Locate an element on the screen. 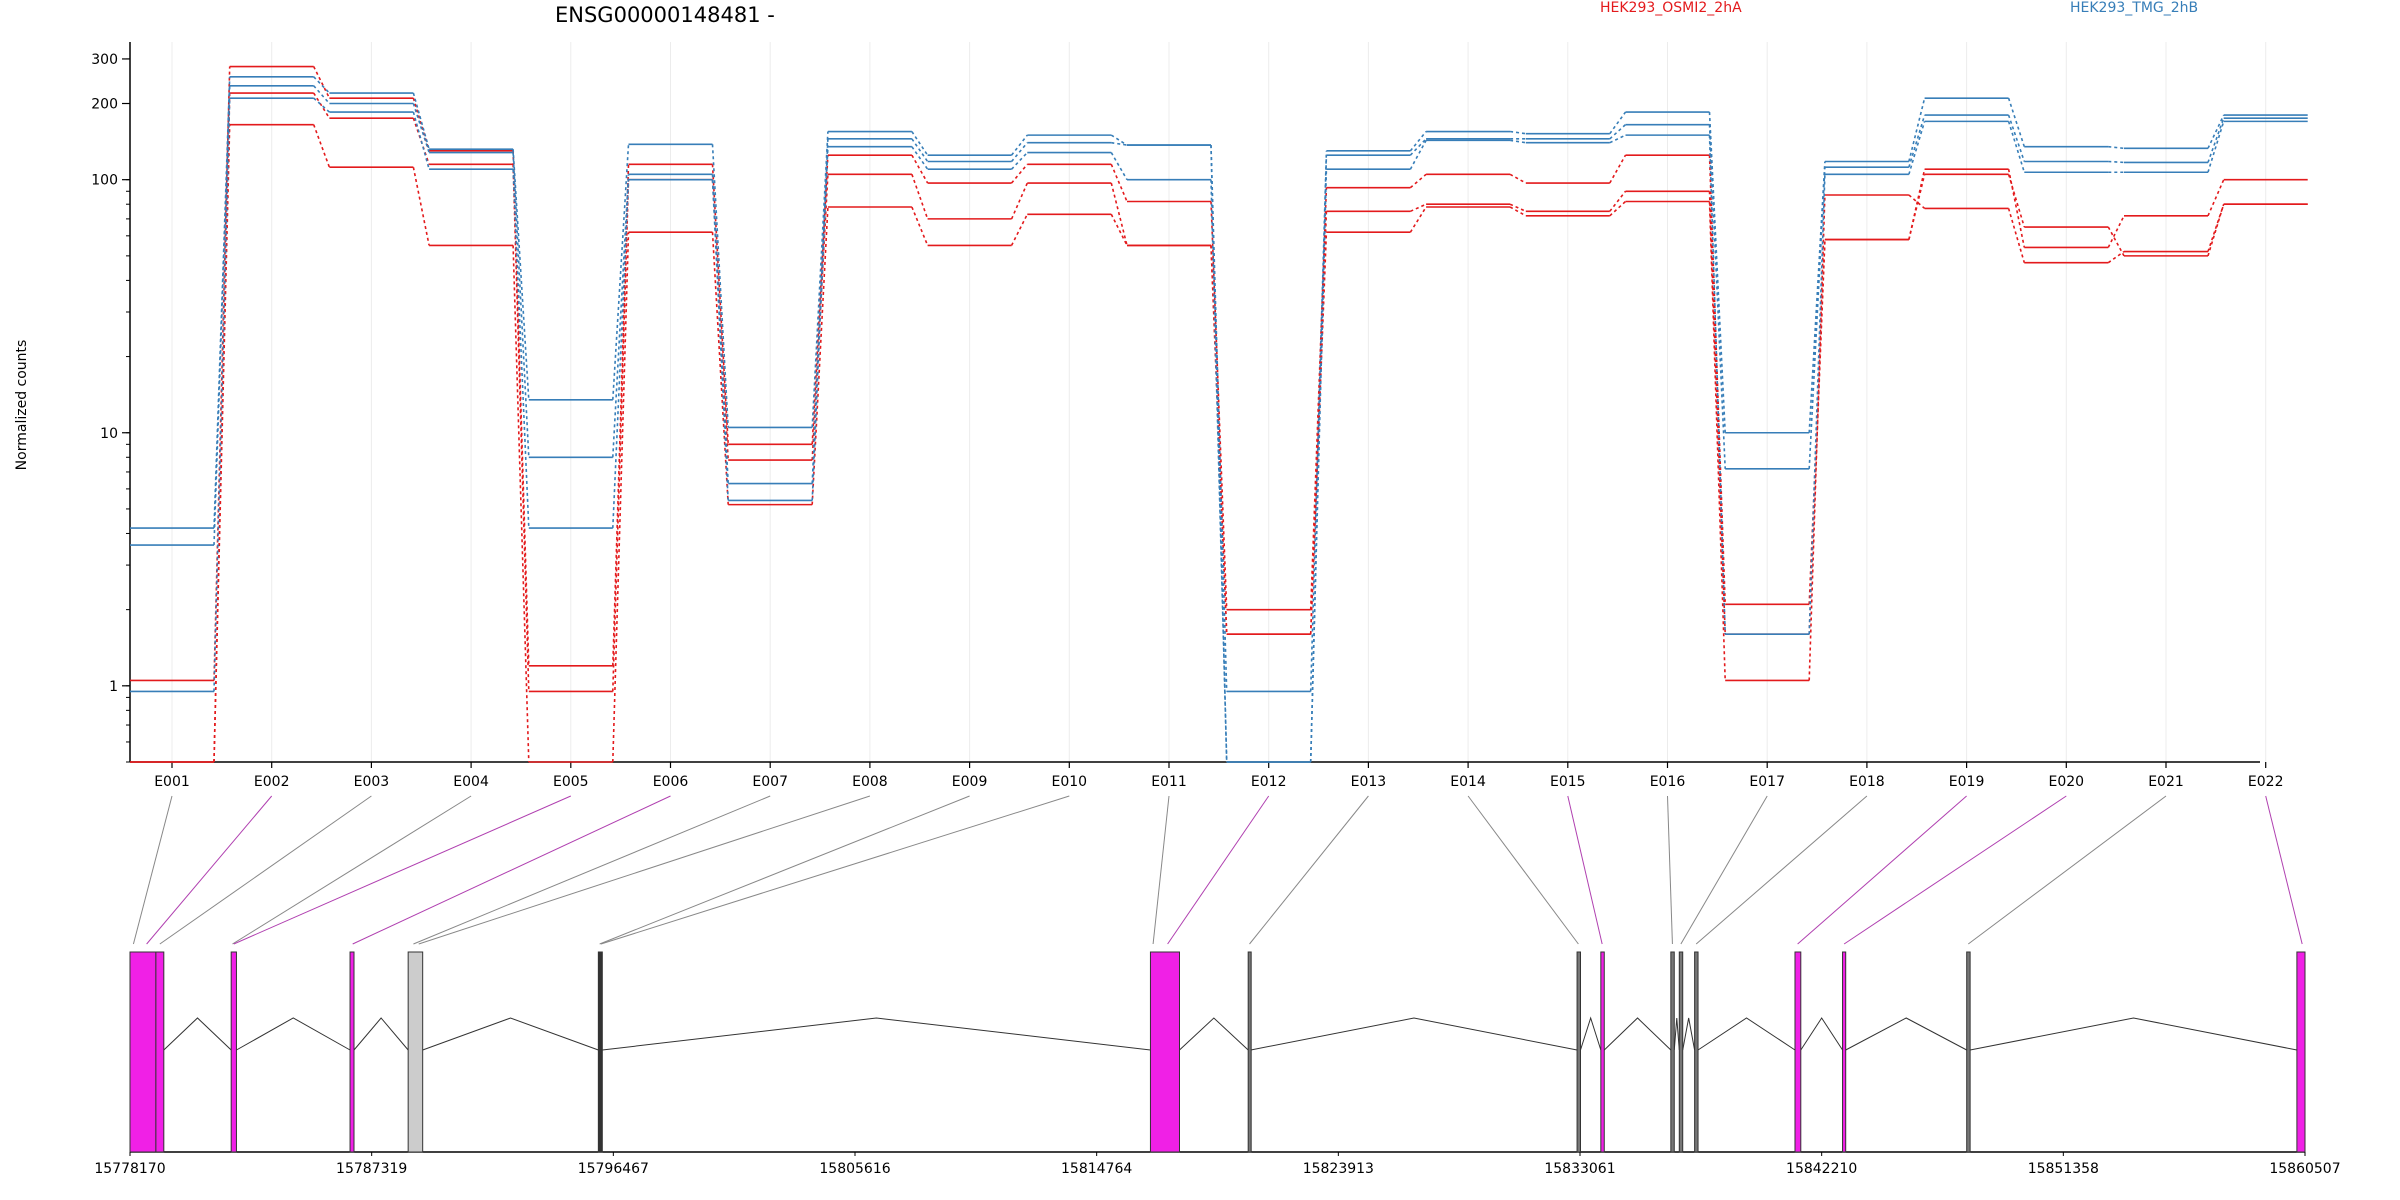  x-tick-label-e012: E012 is located at coordinates (1269, 782).